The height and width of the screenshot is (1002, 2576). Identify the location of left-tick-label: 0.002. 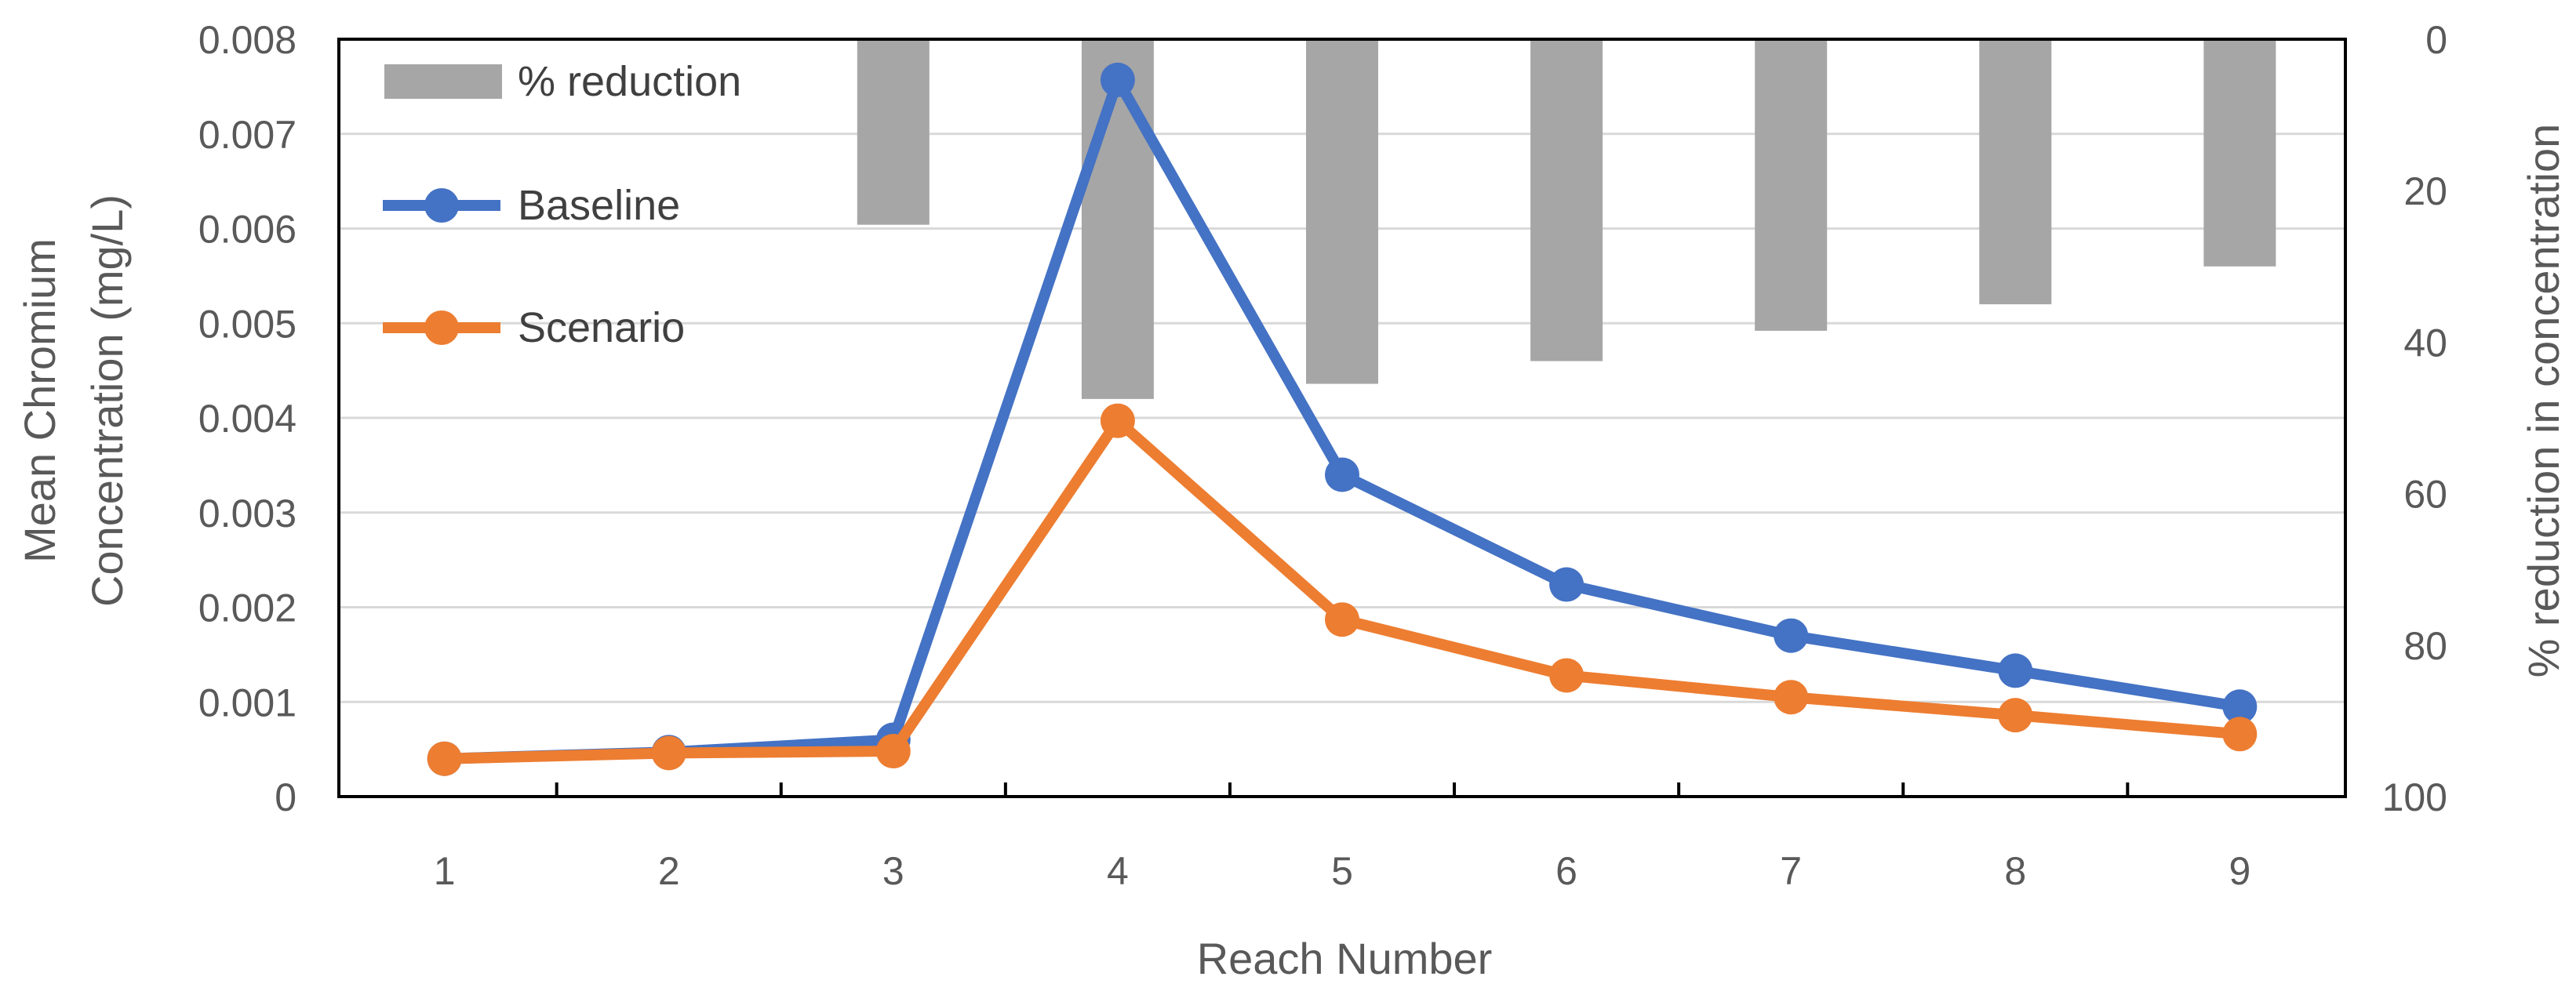
(247, 608).